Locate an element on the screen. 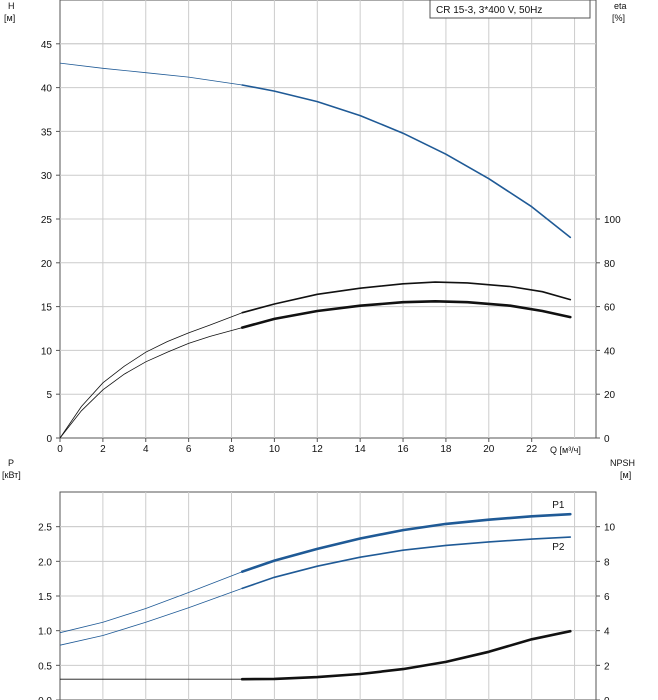 The image size is (658, 700). series-label-p2: P2 is located at coordinates (558, 547).